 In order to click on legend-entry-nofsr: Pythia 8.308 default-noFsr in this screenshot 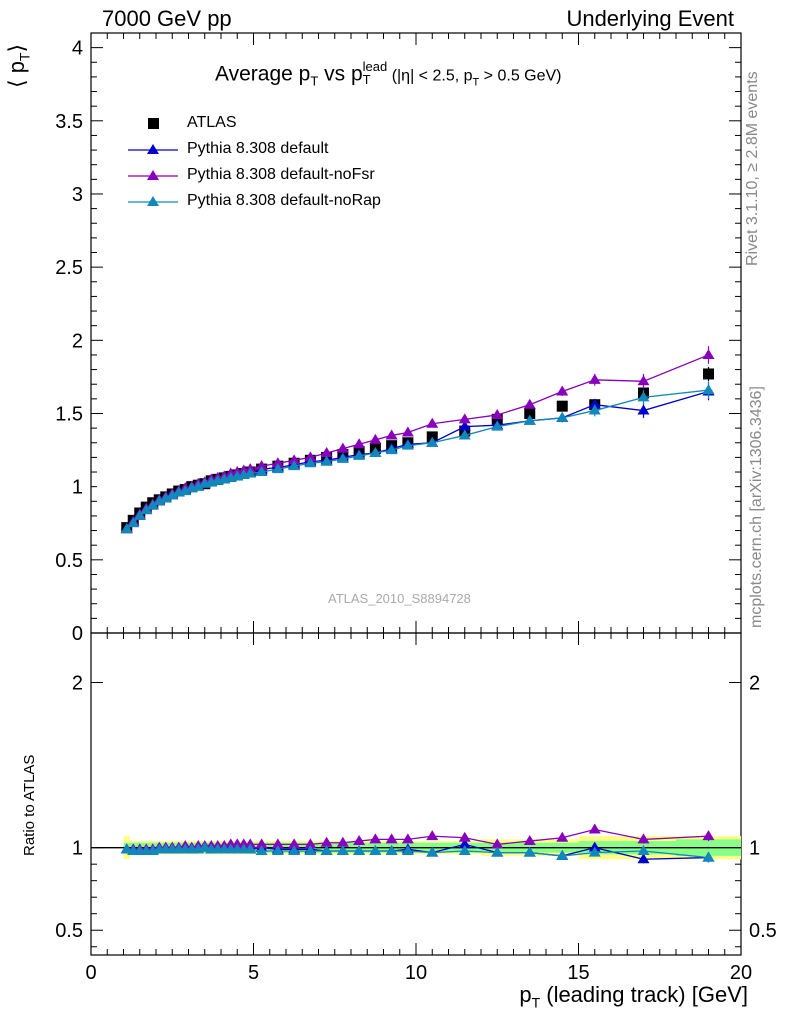, I will do `click(280, 176)`.